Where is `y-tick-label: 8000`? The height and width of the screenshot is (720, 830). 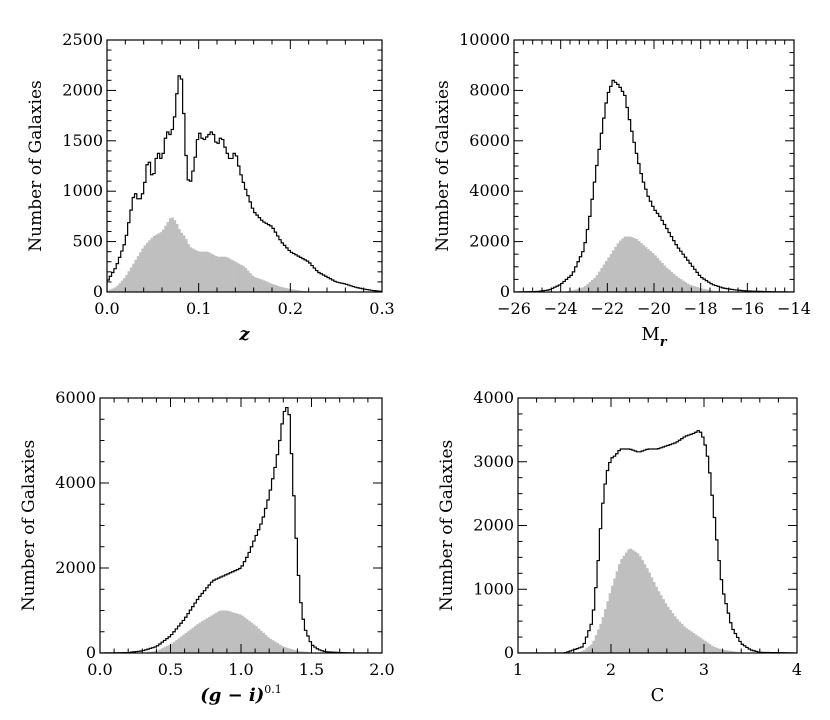 y-tick-label: 8000 is located at coordinates (489, 89).